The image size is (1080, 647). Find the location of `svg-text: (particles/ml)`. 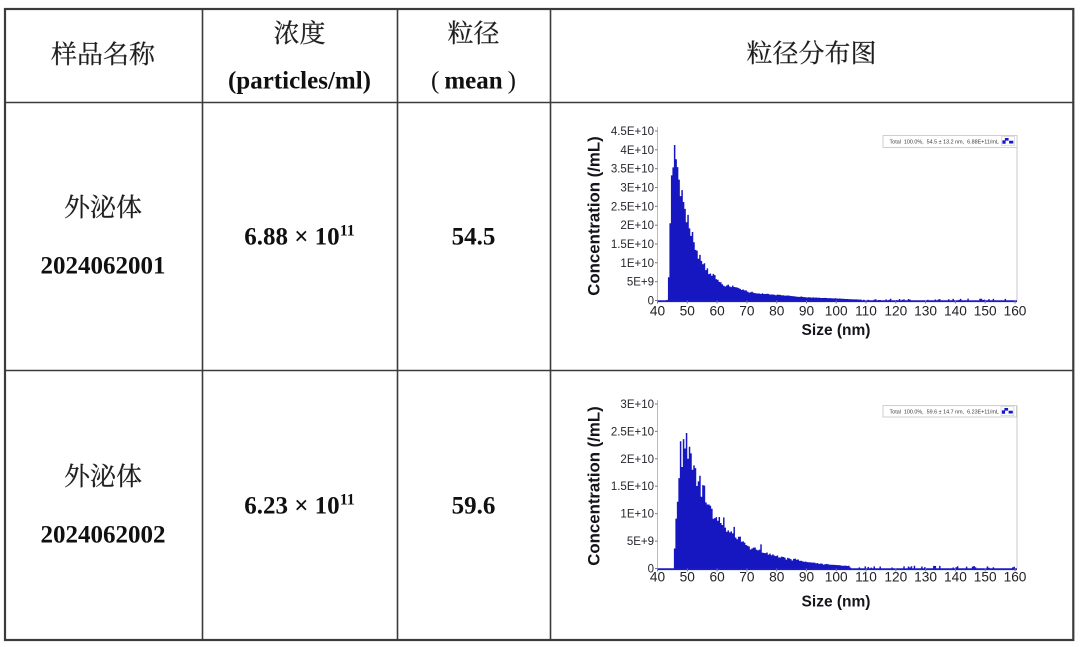

svg-text: (particles/ml) is located at coordinates (299, 81).